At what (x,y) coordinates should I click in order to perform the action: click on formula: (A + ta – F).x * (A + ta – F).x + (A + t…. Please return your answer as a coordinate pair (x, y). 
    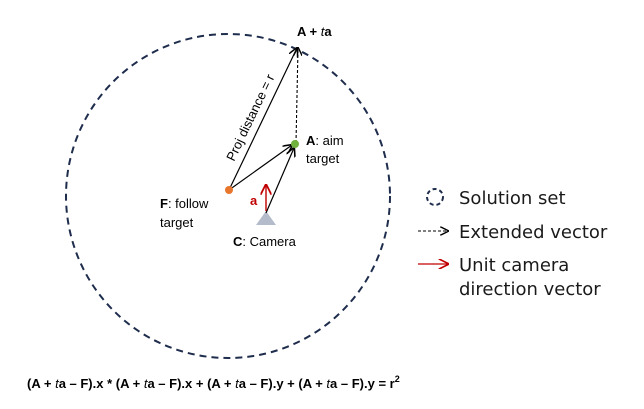
    Looking at the image, I should click on (213, 382).